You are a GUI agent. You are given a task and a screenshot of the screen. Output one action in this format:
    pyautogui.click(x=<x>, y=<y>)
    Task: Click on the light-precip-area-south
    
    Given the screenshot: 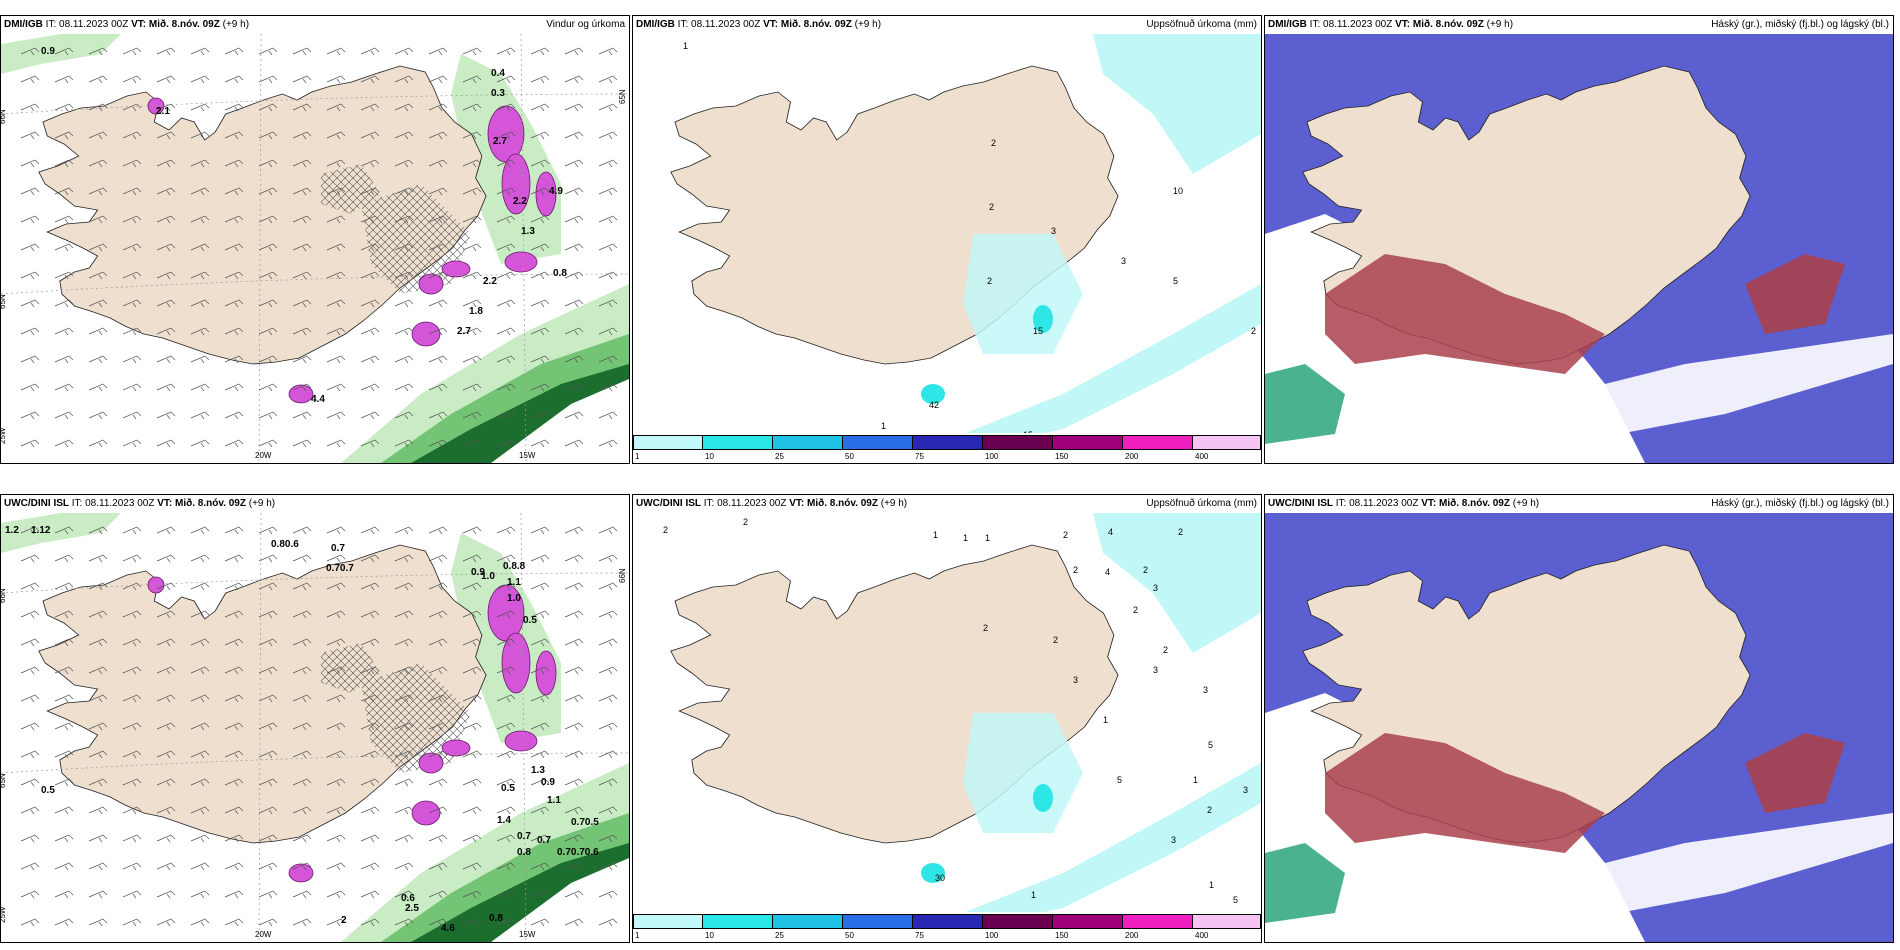 What is the action you would take?
    pyautogui.click(x=1112, y=845)
    